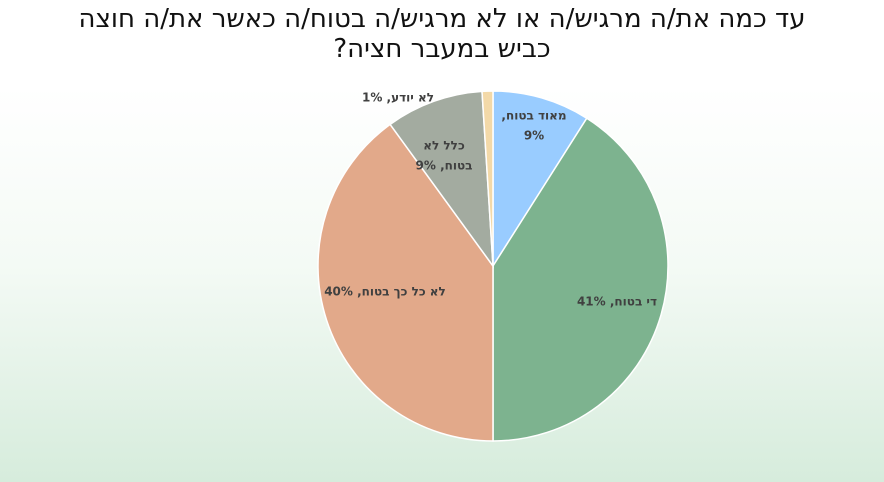  Describe the element at coordinates (442, 49) in the screenshot. I see `chart-title-line-2: כביש במעבר חציה?` at that location.